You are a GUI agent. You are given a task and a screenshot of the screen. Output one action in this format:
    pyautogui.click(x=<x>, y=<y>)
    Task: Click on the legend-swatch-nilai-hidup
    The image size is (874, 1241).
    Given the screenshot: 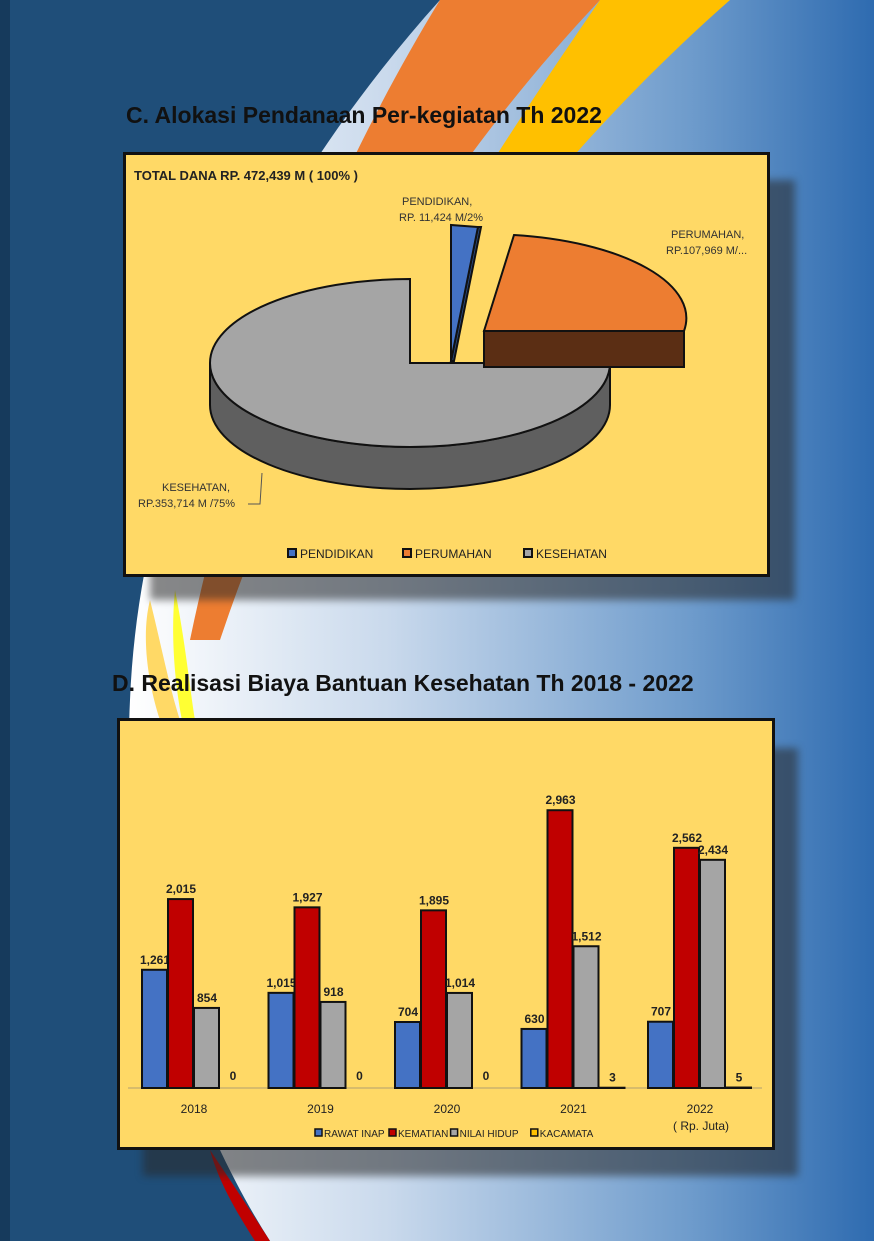 What is the action you would take?
    pyautogui.click(x=454, y=1132)
    